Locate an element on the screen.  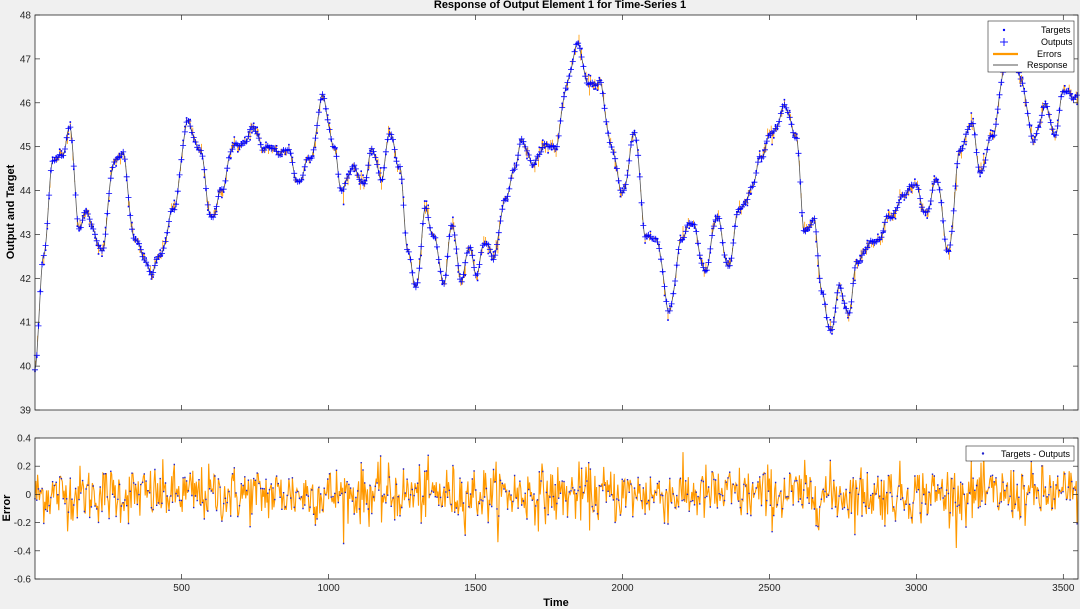
error-y-tick-label: -0.4 is located at coordinates (23, 551).